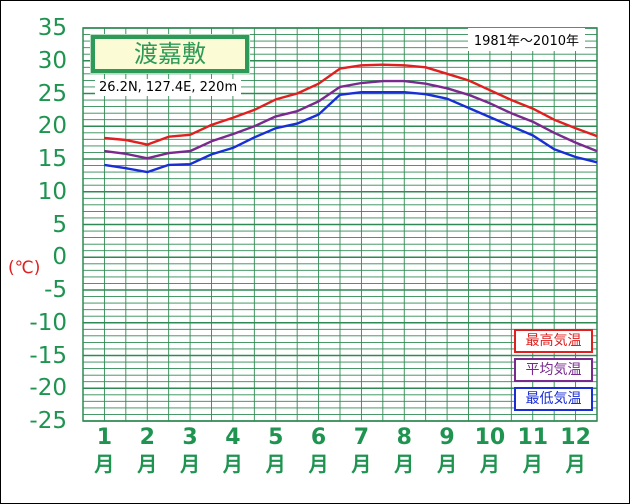 The width and height of the screenshot is (630, 504). What do you see at coordinates (52, 60) in the screenshot?
I see `y-tick-label: 30` at bounding box center [52, 60].